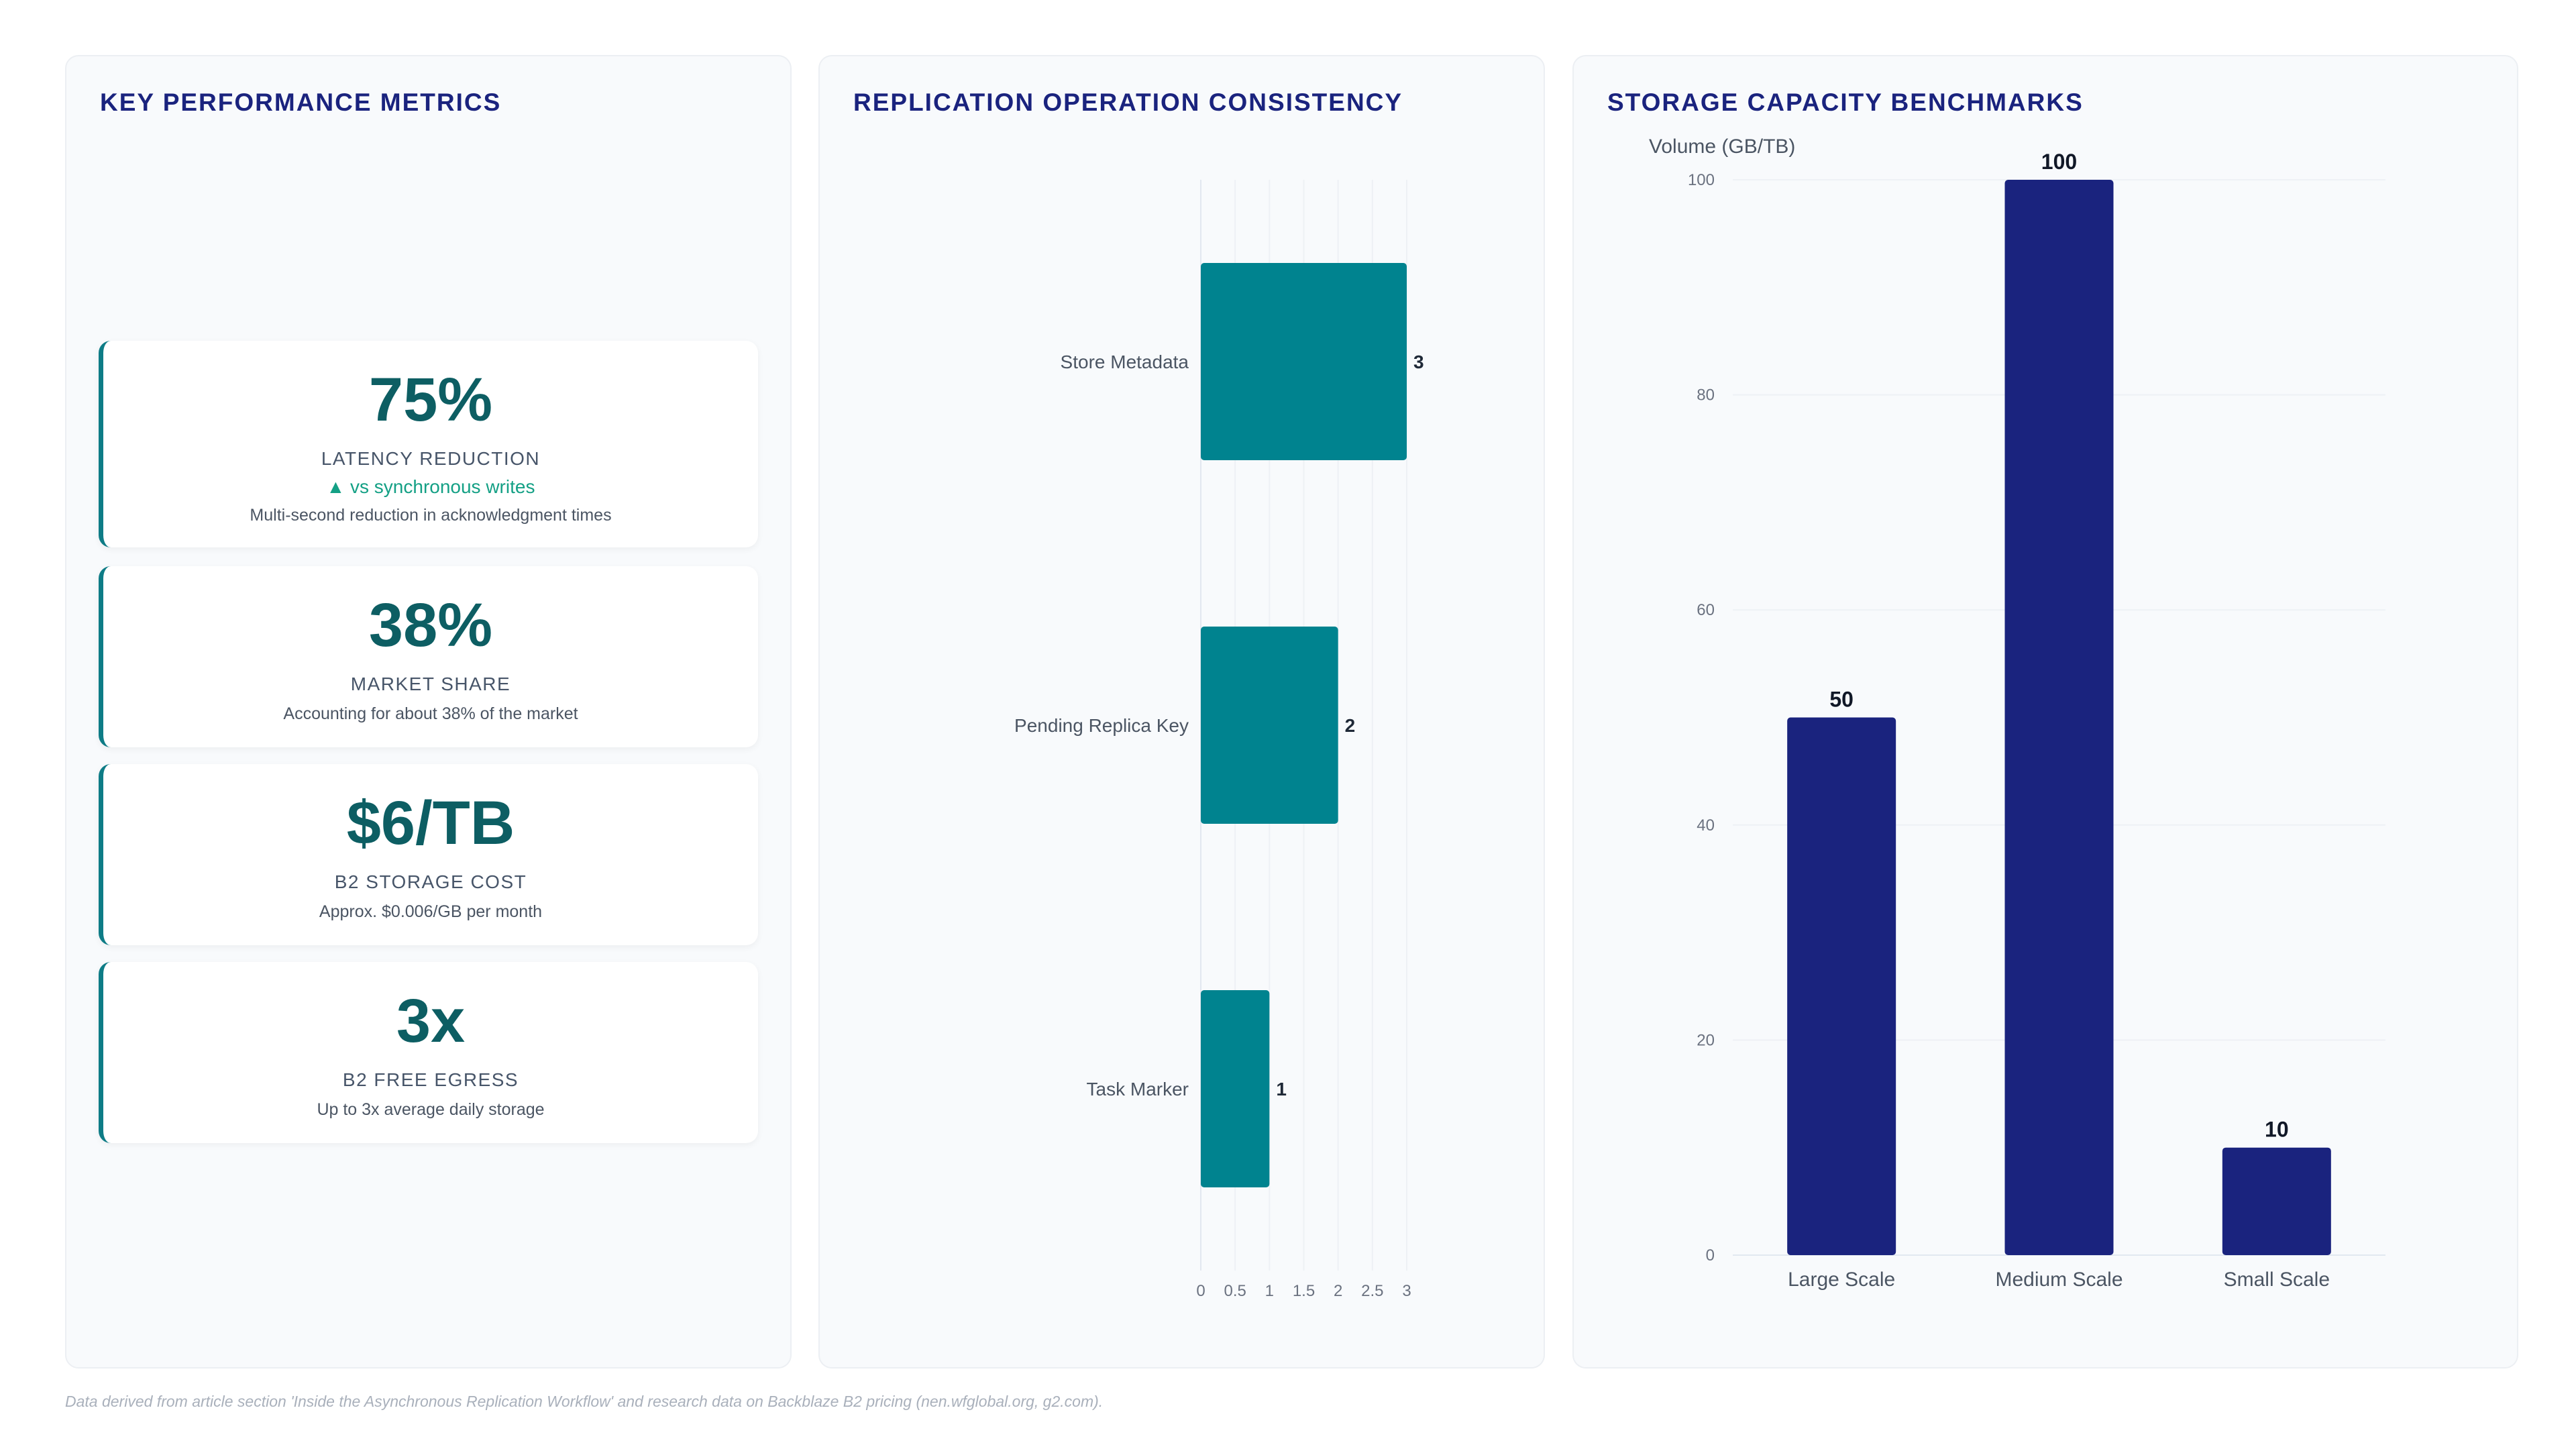 The height and width of the screenshot is (1449, 2576). Describe the element at coordinates (1722, 147) in the screenshot. I see `y-axis-label: Volume (GB/TB)` at that location.